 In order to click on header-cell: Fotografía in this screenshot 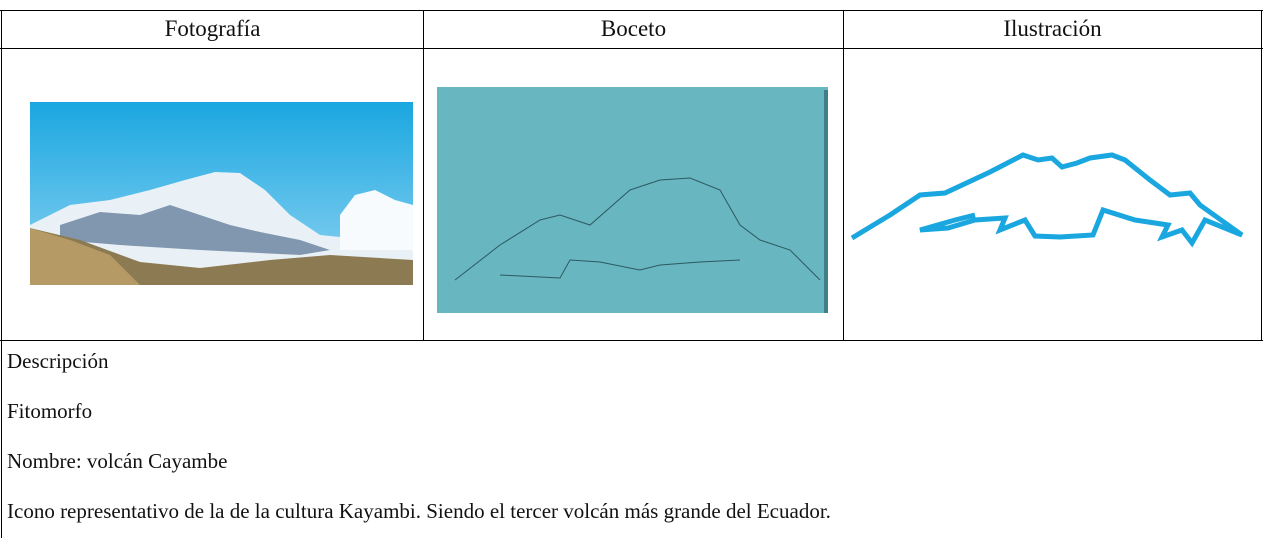, I will do `click(212, 28)`.